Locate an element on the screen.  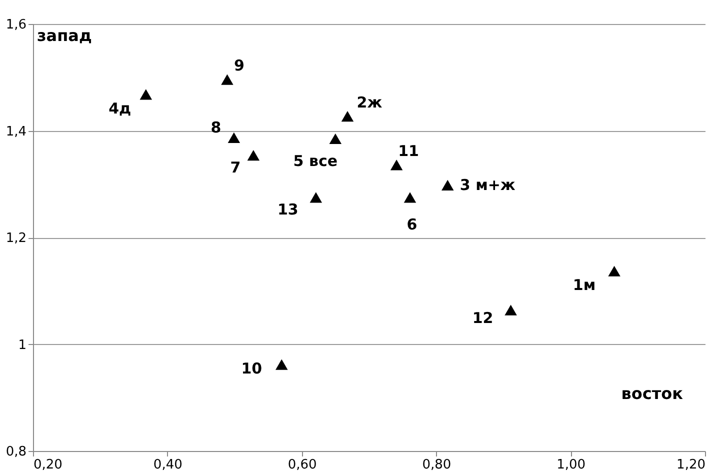
x-tick-label: 0,60 is located at coordinates (302, 465).